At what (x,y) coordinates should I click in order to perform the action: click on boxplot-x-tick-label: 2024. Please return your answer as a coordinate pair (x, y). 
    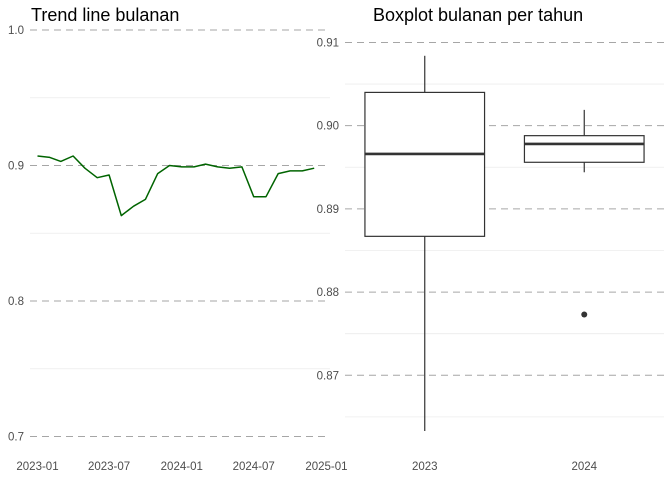
    Looking at the image, I should click on (584, 467).